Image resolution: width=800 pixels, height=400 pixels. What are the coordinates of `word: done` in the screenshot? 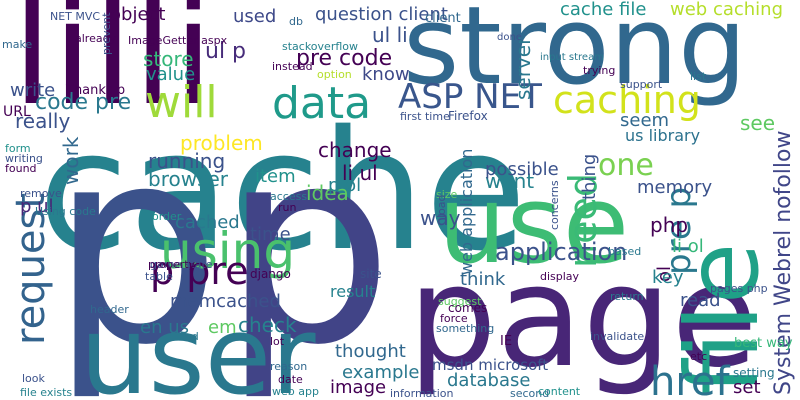 It's located at (509, 37).